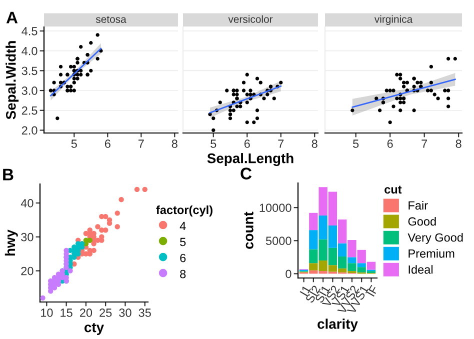  What do you see at coordinates (183, 242) in the screenshot?
I see `legend-label: 5` at bounding box center [183, 242].